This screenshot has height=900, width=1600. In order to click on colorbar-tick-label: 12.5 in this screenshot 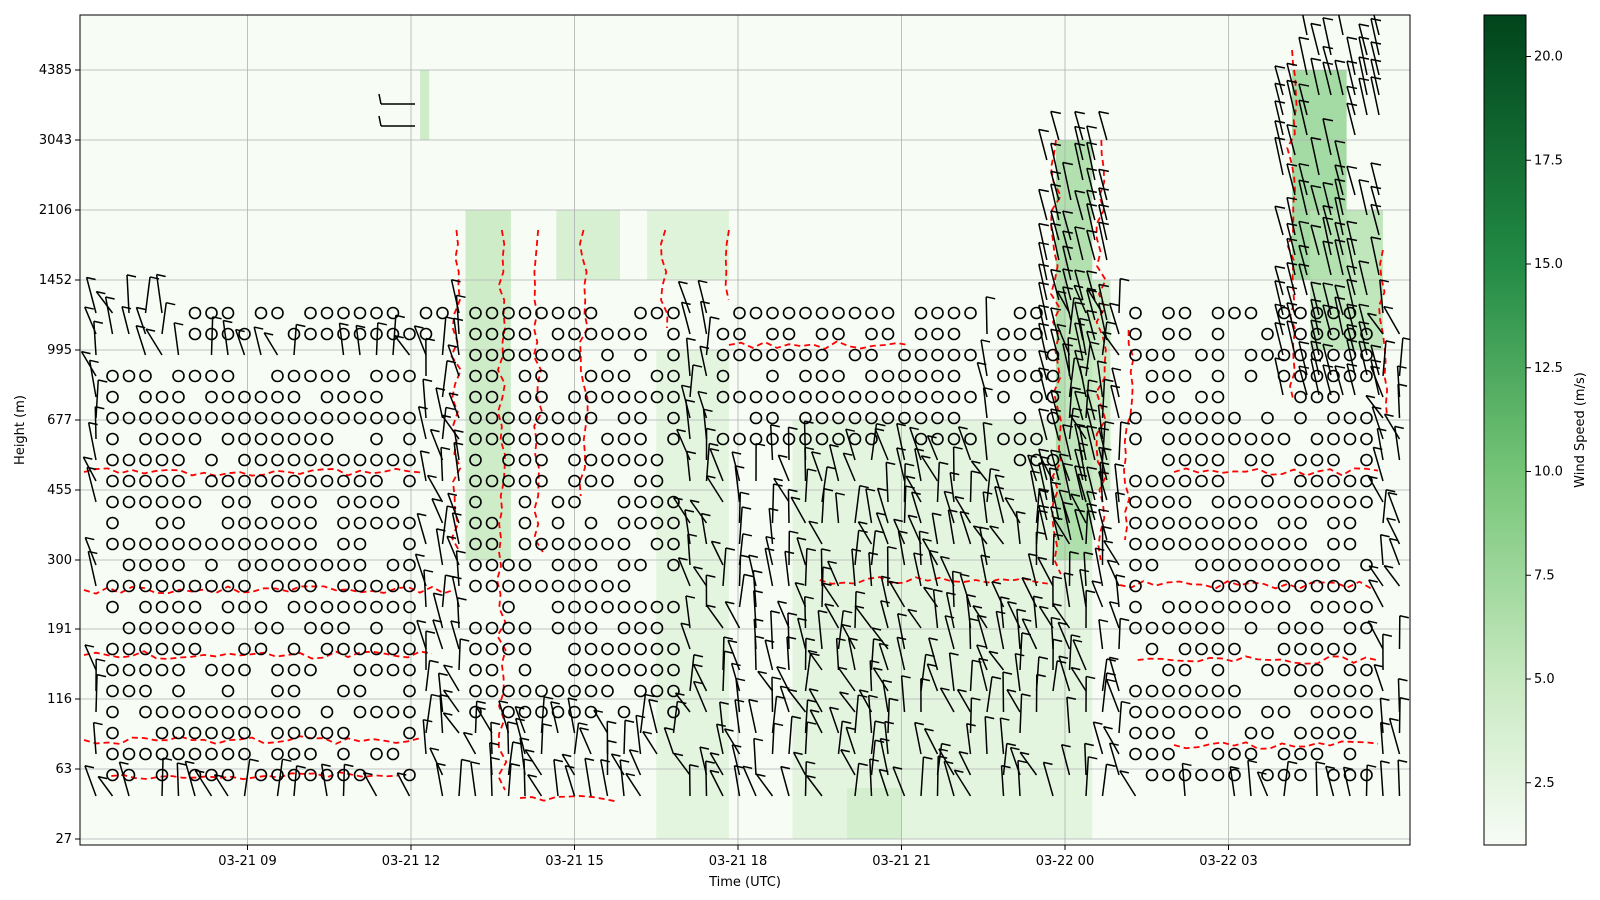, I will do `click(1548, 368)`.